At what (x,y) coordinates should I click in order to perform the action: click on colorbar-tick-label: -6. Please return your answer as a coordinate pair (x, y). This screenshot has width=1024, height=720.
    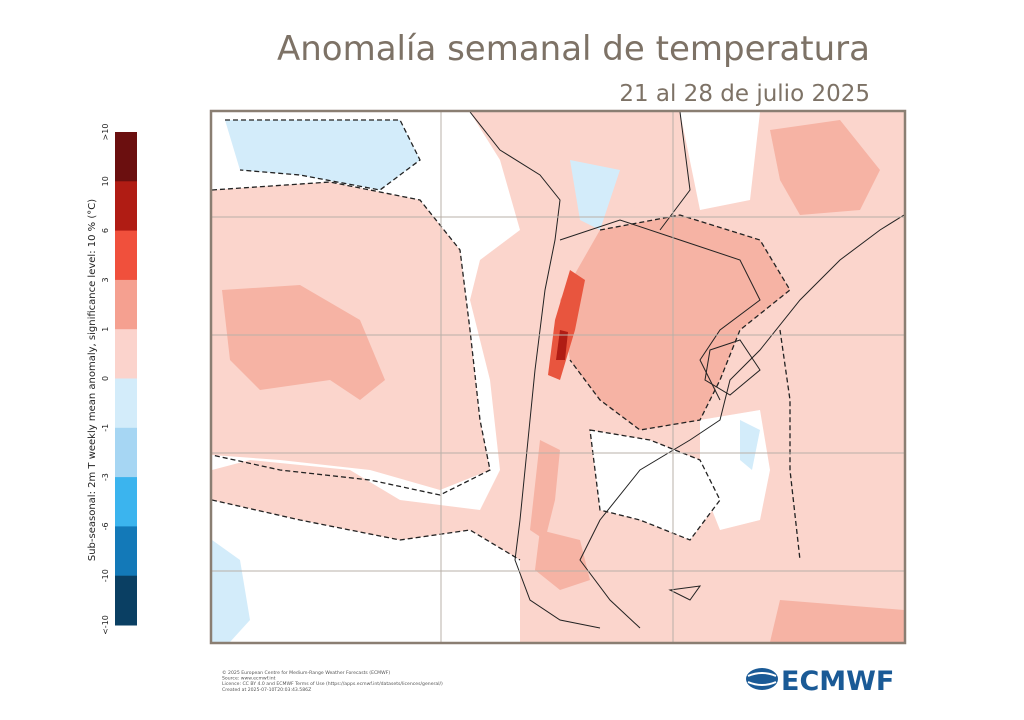
    Looking at the image, I should click on (105, 526).